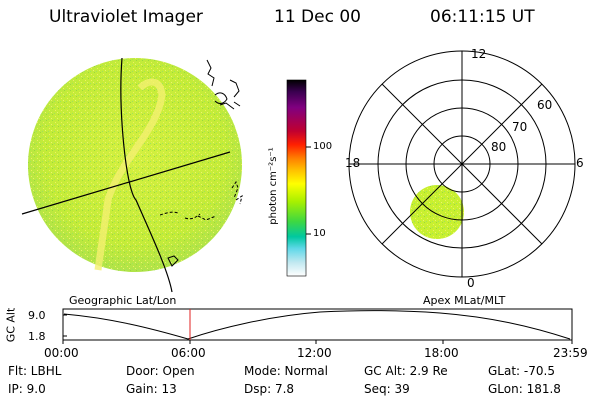 The height and width of the screenshot is (400, 600). Describe the element at coordinates (27, 389) in the screenshot. I see `status-ip: IP: 9.0` at that location.